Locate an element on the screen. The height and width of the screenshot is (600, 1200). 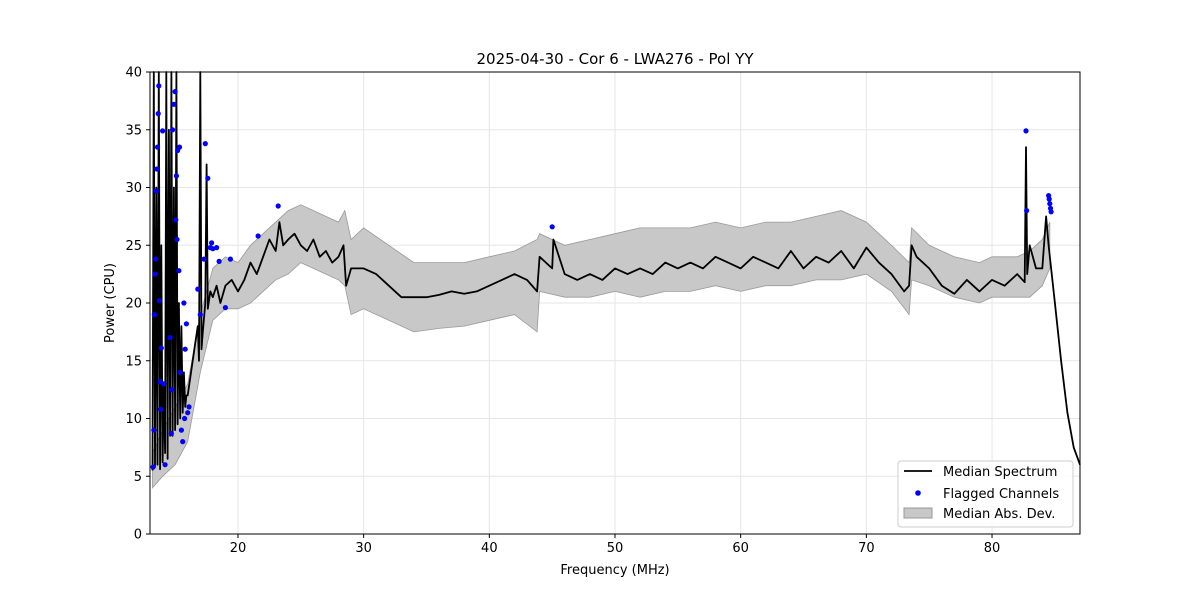
x-tick-label: 40 is located at coordinates (489, 548).